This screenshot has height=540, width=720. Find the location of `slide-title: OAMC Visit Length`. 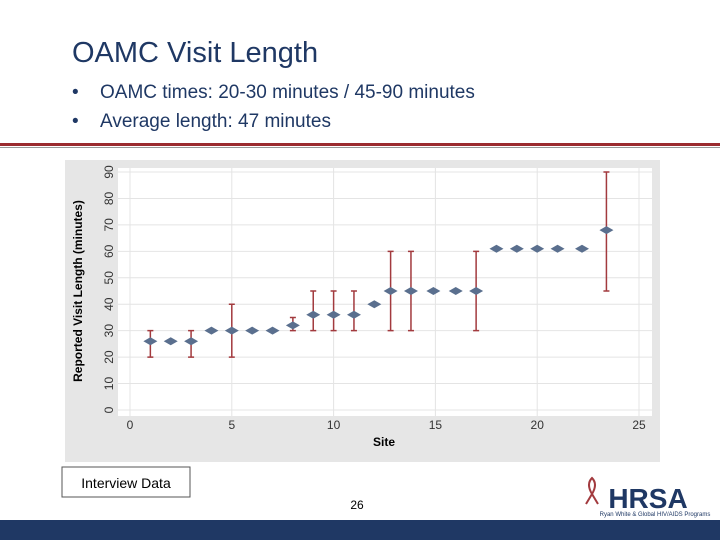

slide-title: OAMC Visit Length is located at coordinates (195, 53).